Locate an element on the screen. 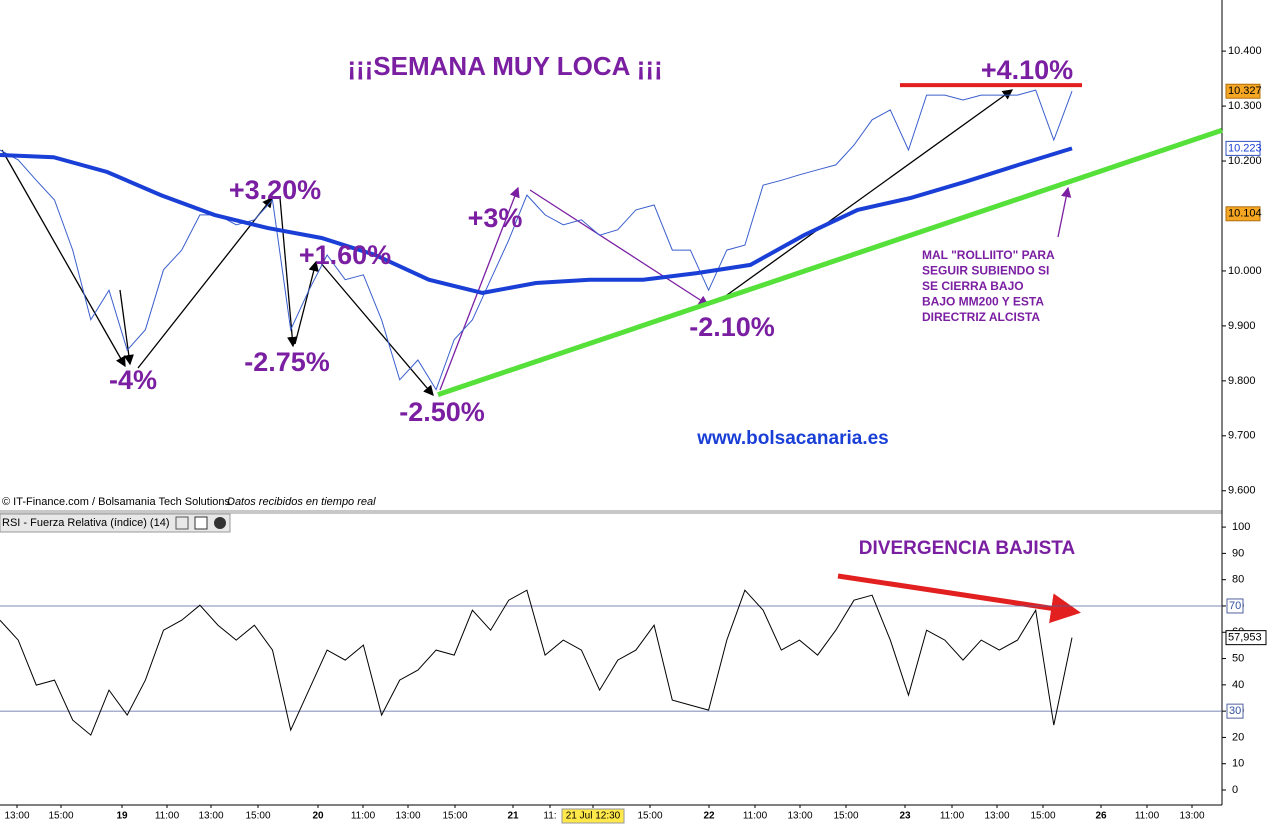  value-box-label: 30 is located at coordinates (1235, 711).